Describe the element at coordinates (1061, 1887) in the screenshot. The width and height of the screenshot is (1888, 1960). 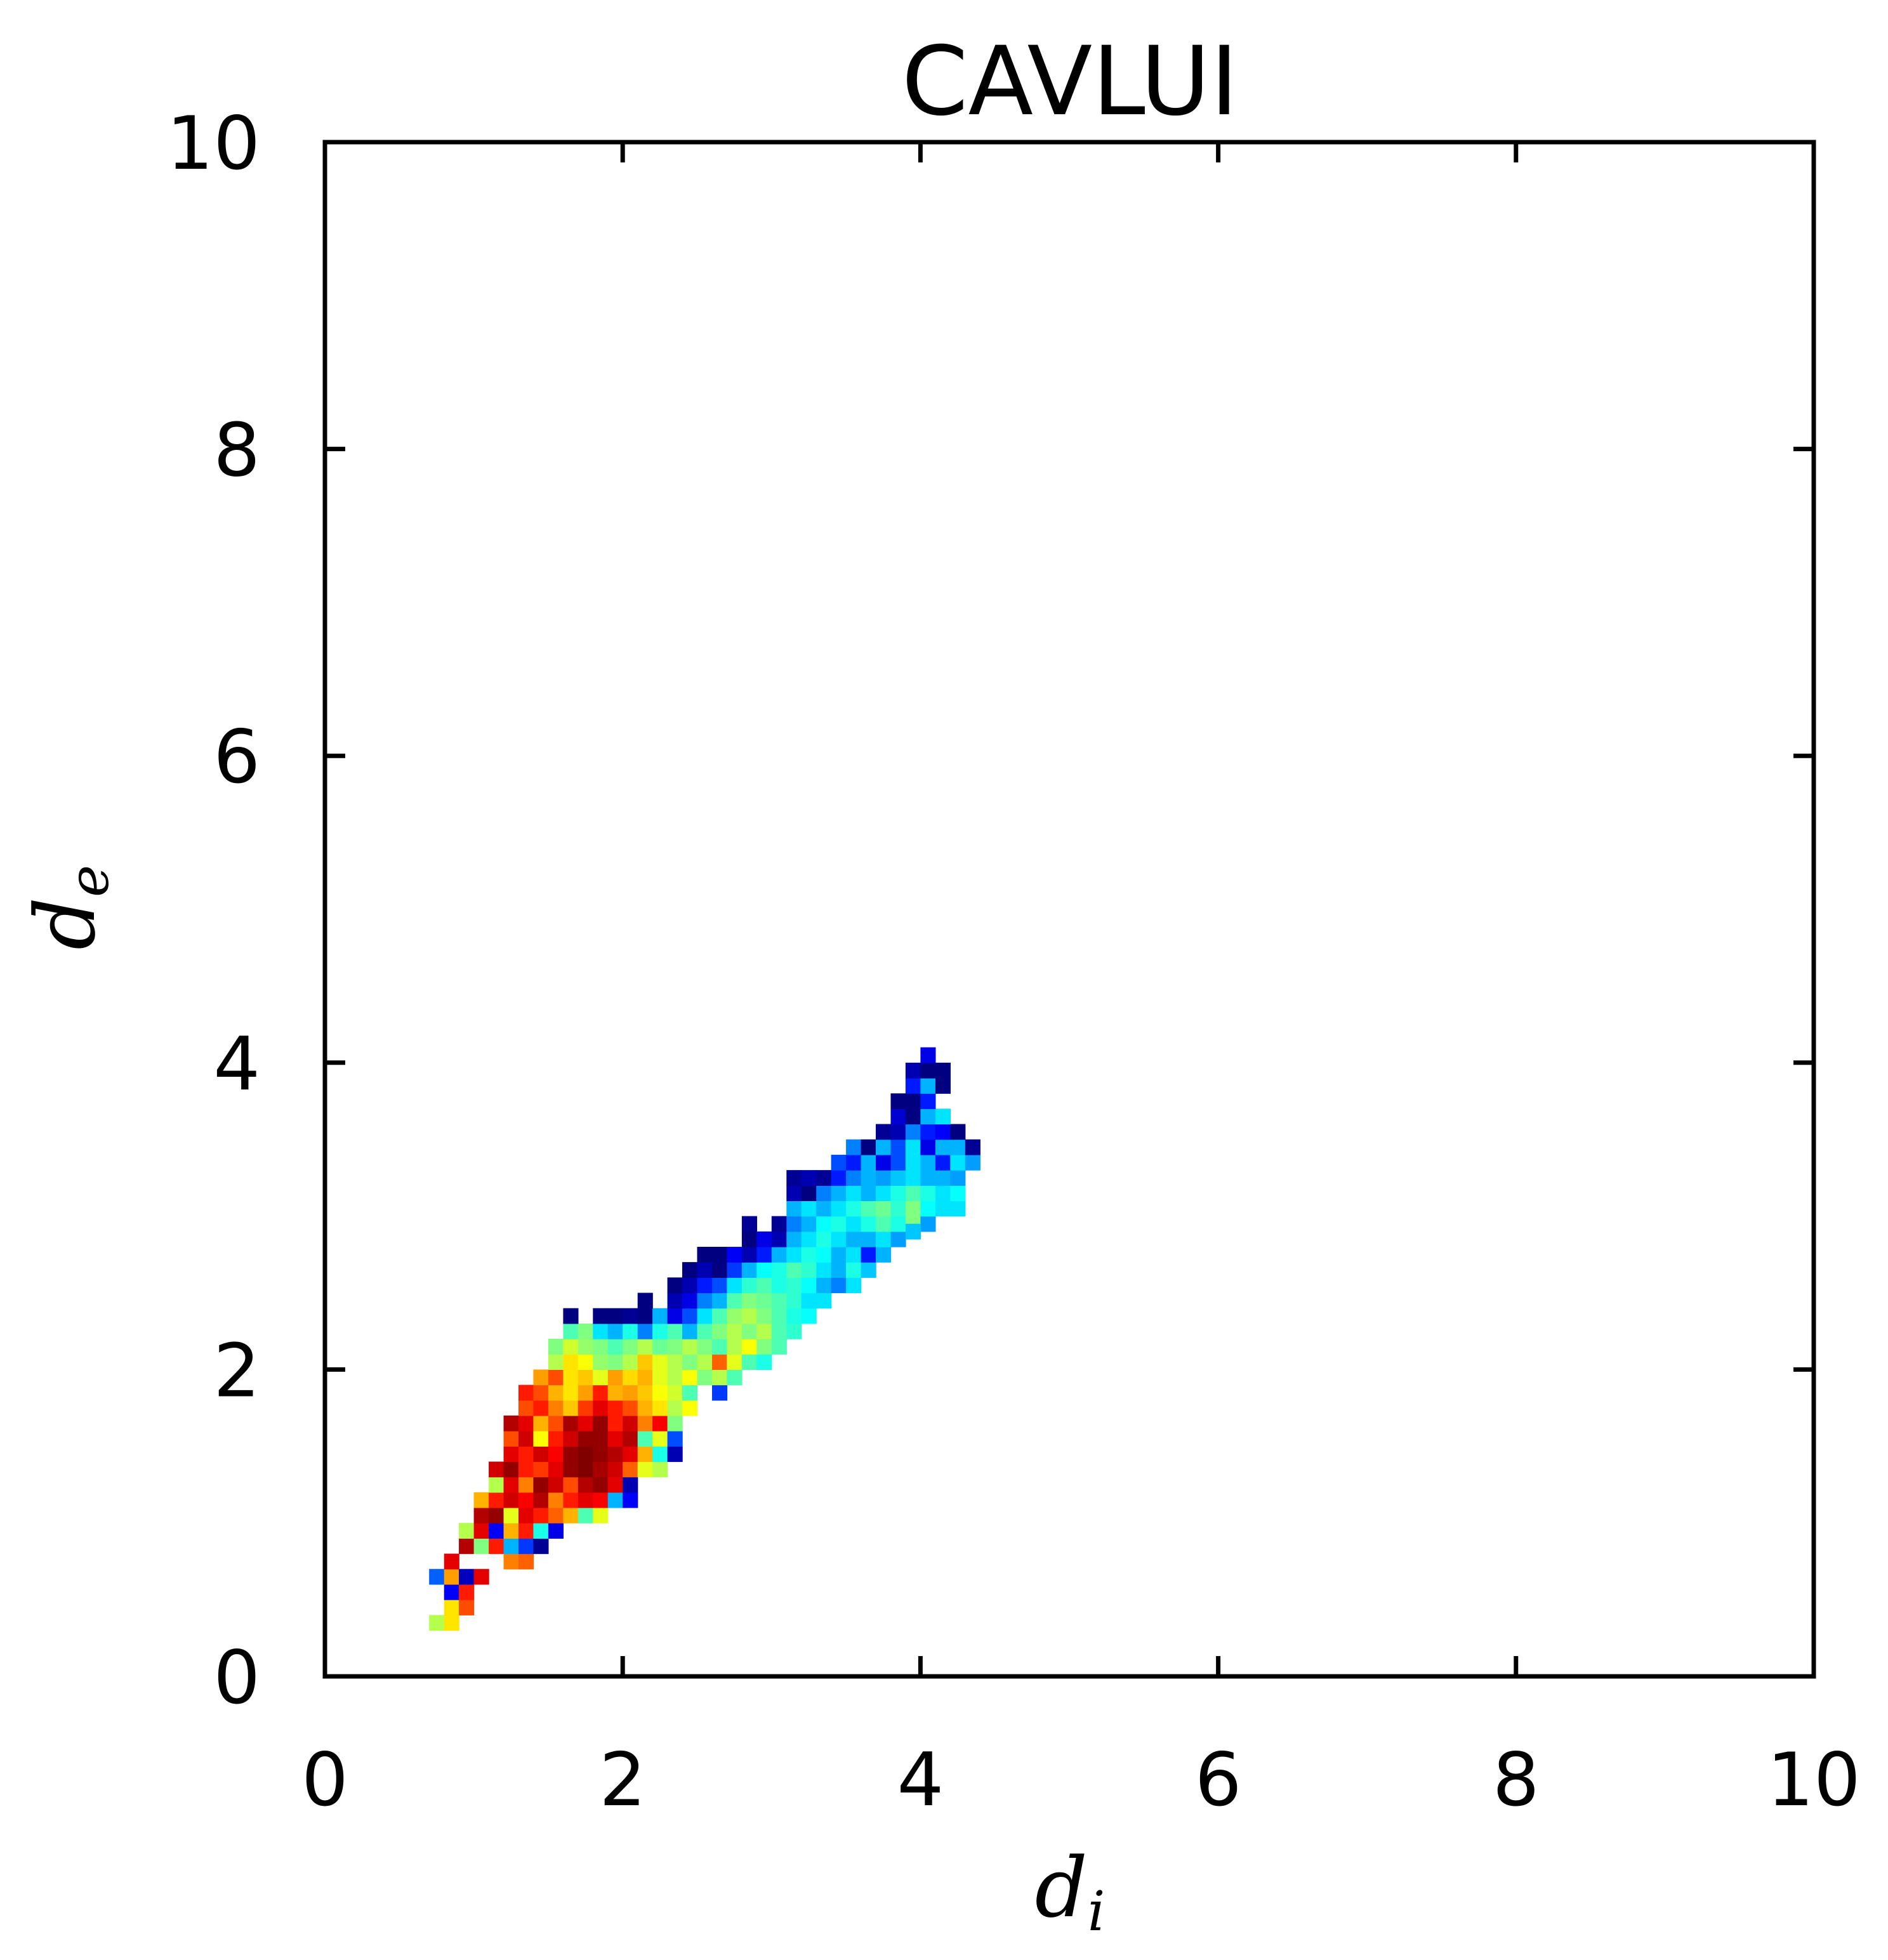
I see `x-axis-label-main: d` at that location.